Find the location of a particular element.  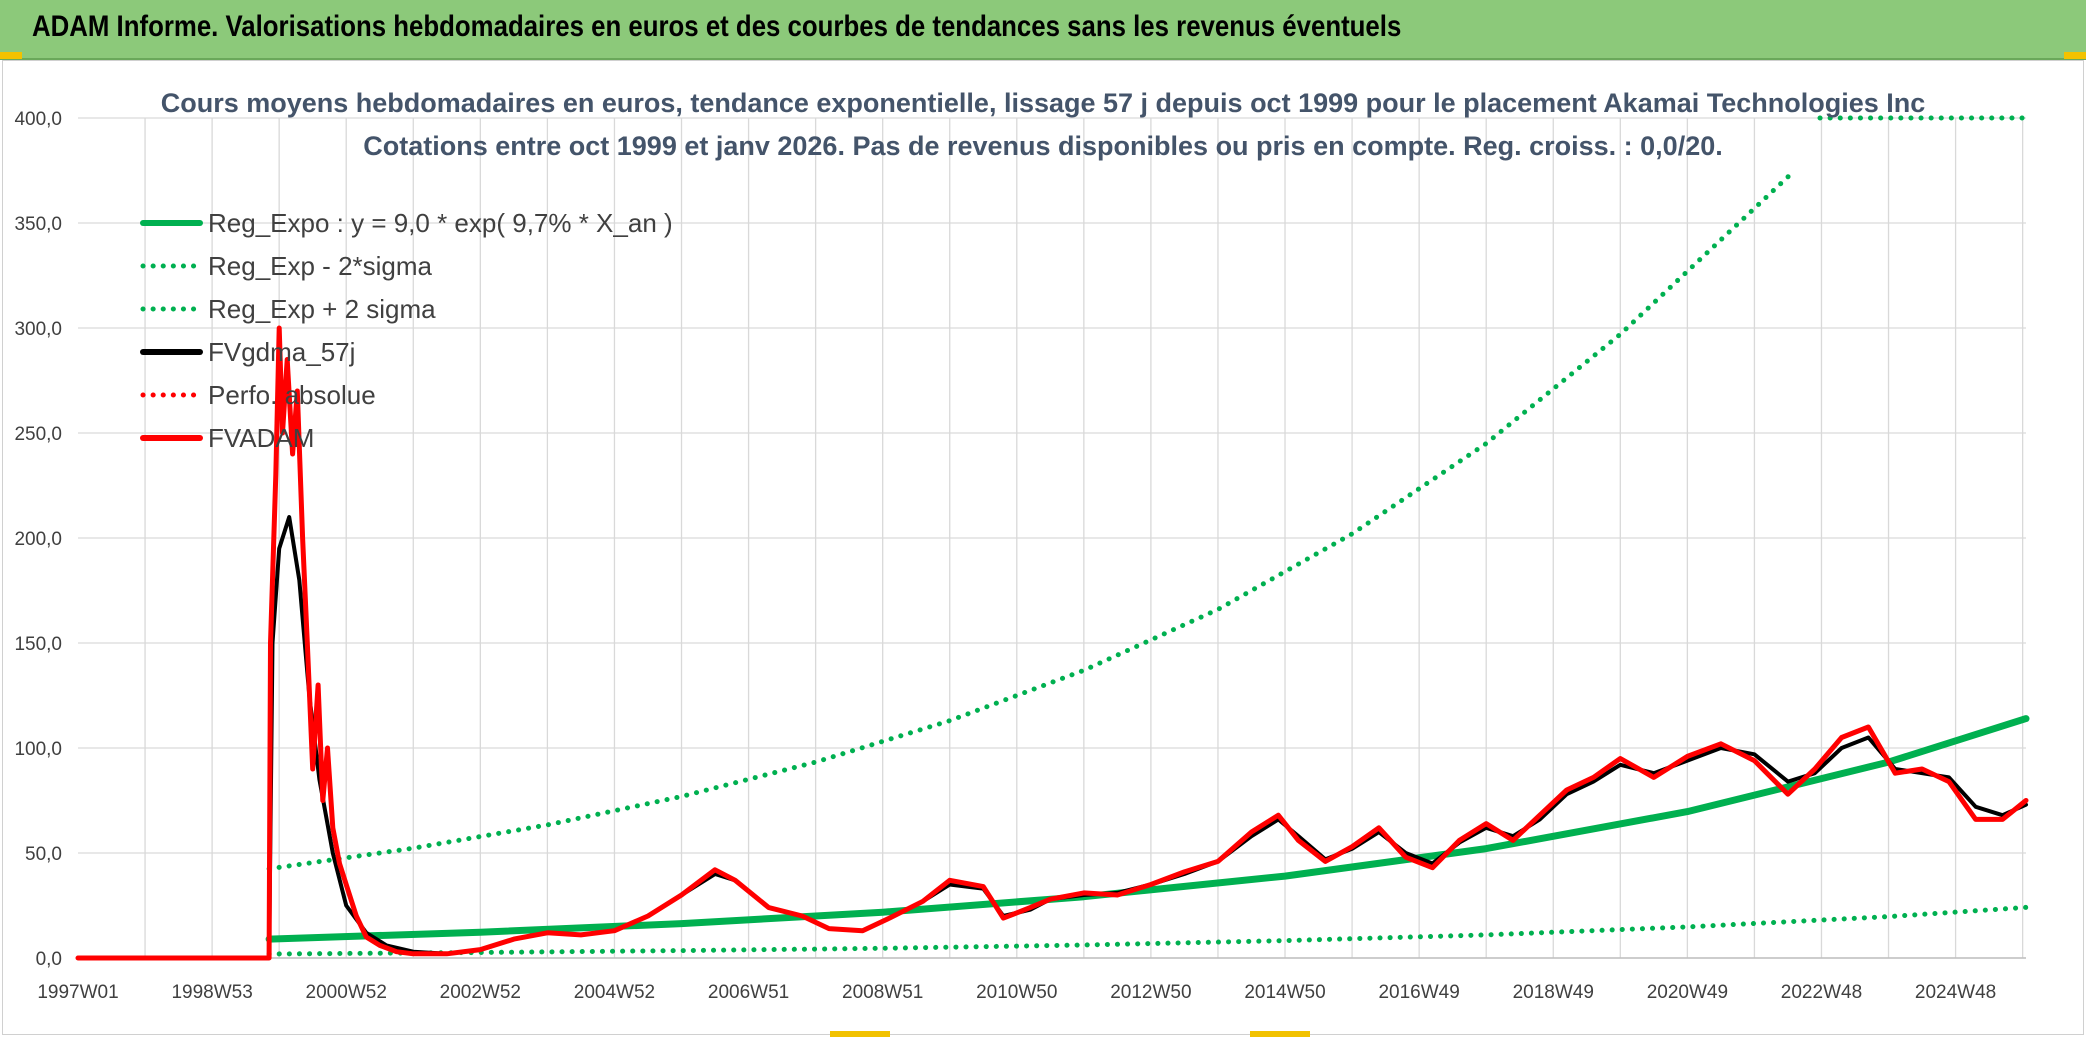

corner-accent-right is located at coordinates (2075, 55).